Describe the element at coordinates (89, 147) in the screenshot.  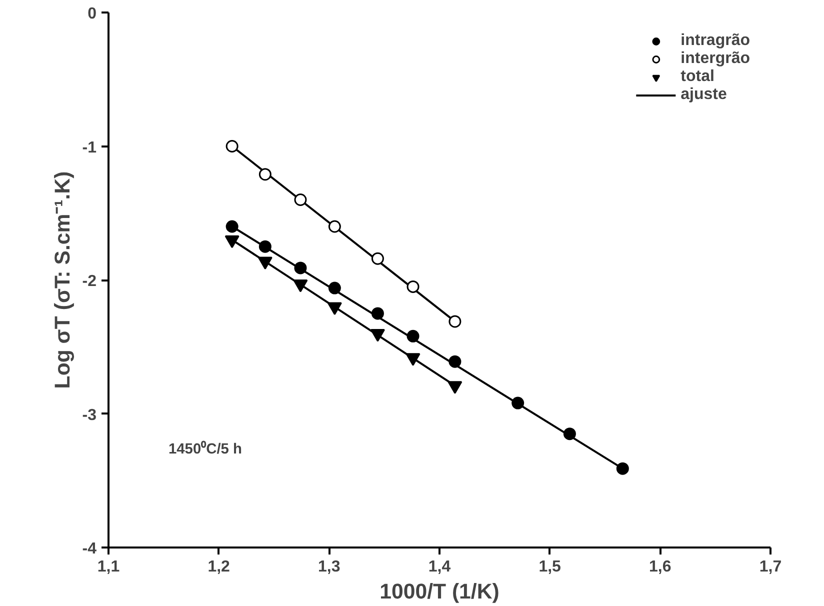
I see `y-tick-label: -1` at that location.